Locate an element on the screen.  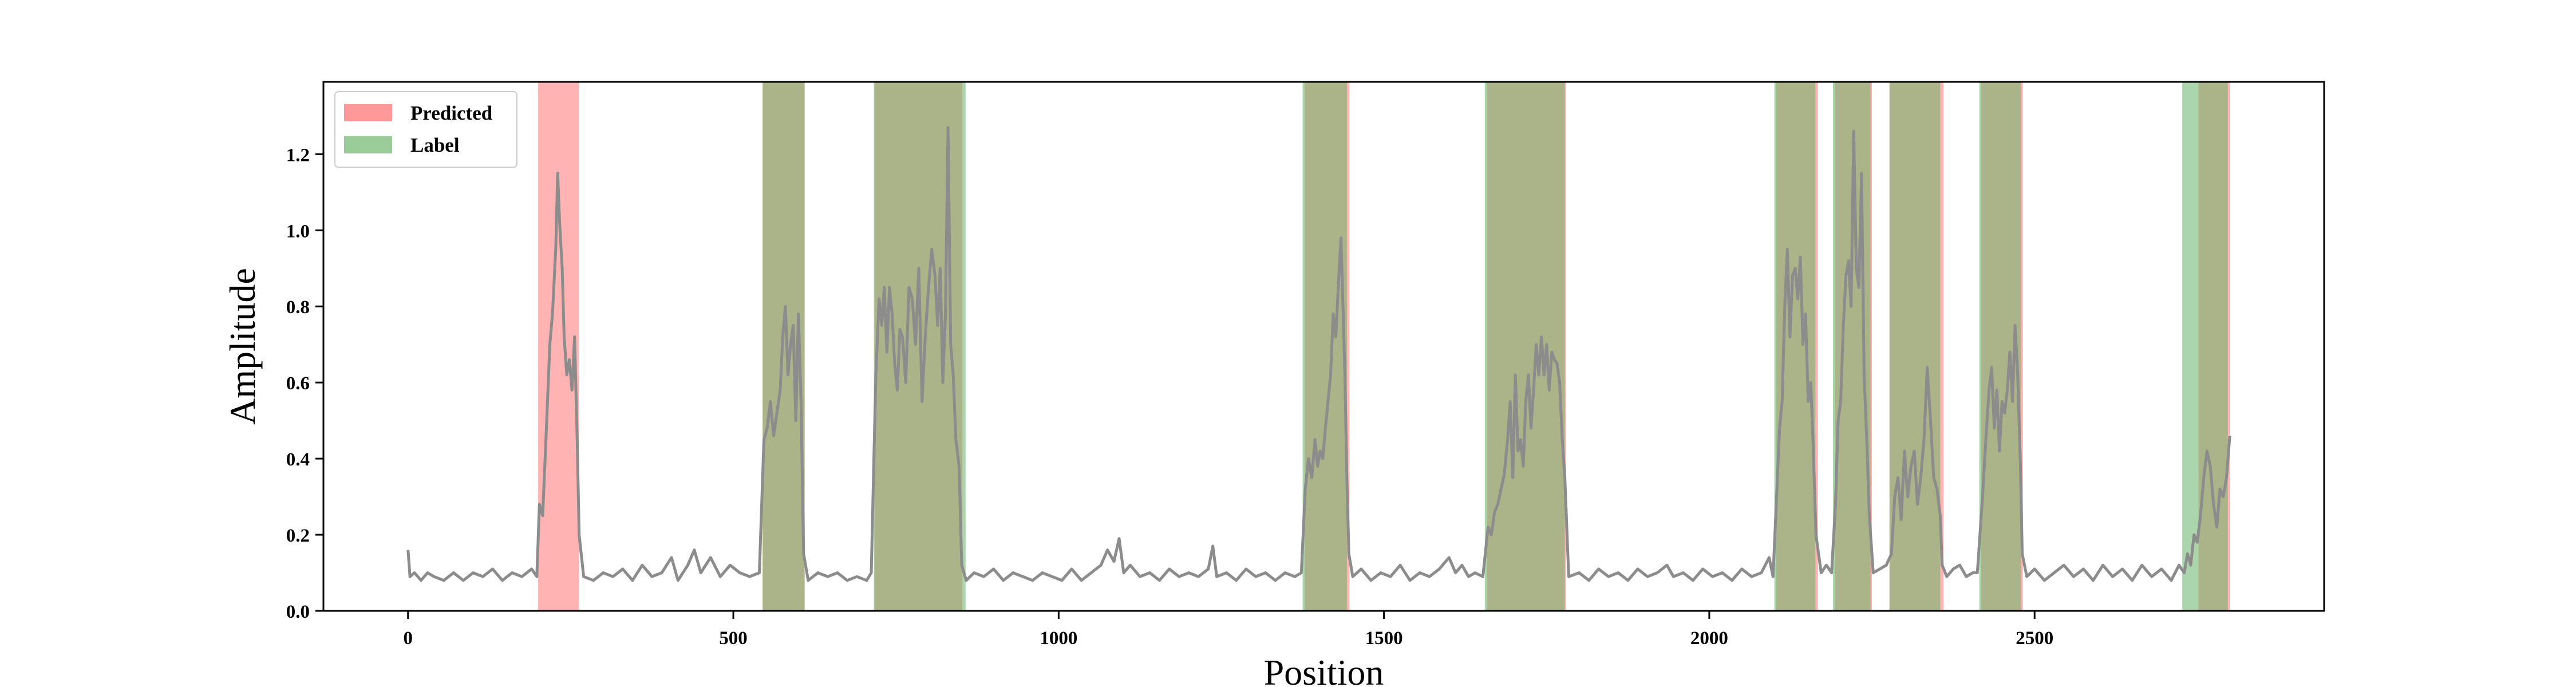
x-tick-label: 1000 is located at coordinates (1058, 639).